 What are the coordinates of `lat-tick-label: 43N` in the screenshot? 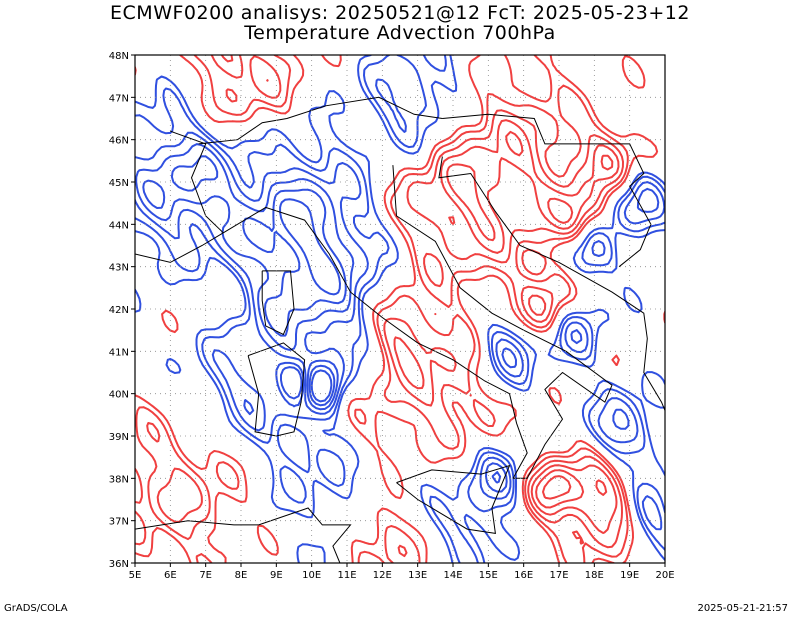 It's located at (119, 268).